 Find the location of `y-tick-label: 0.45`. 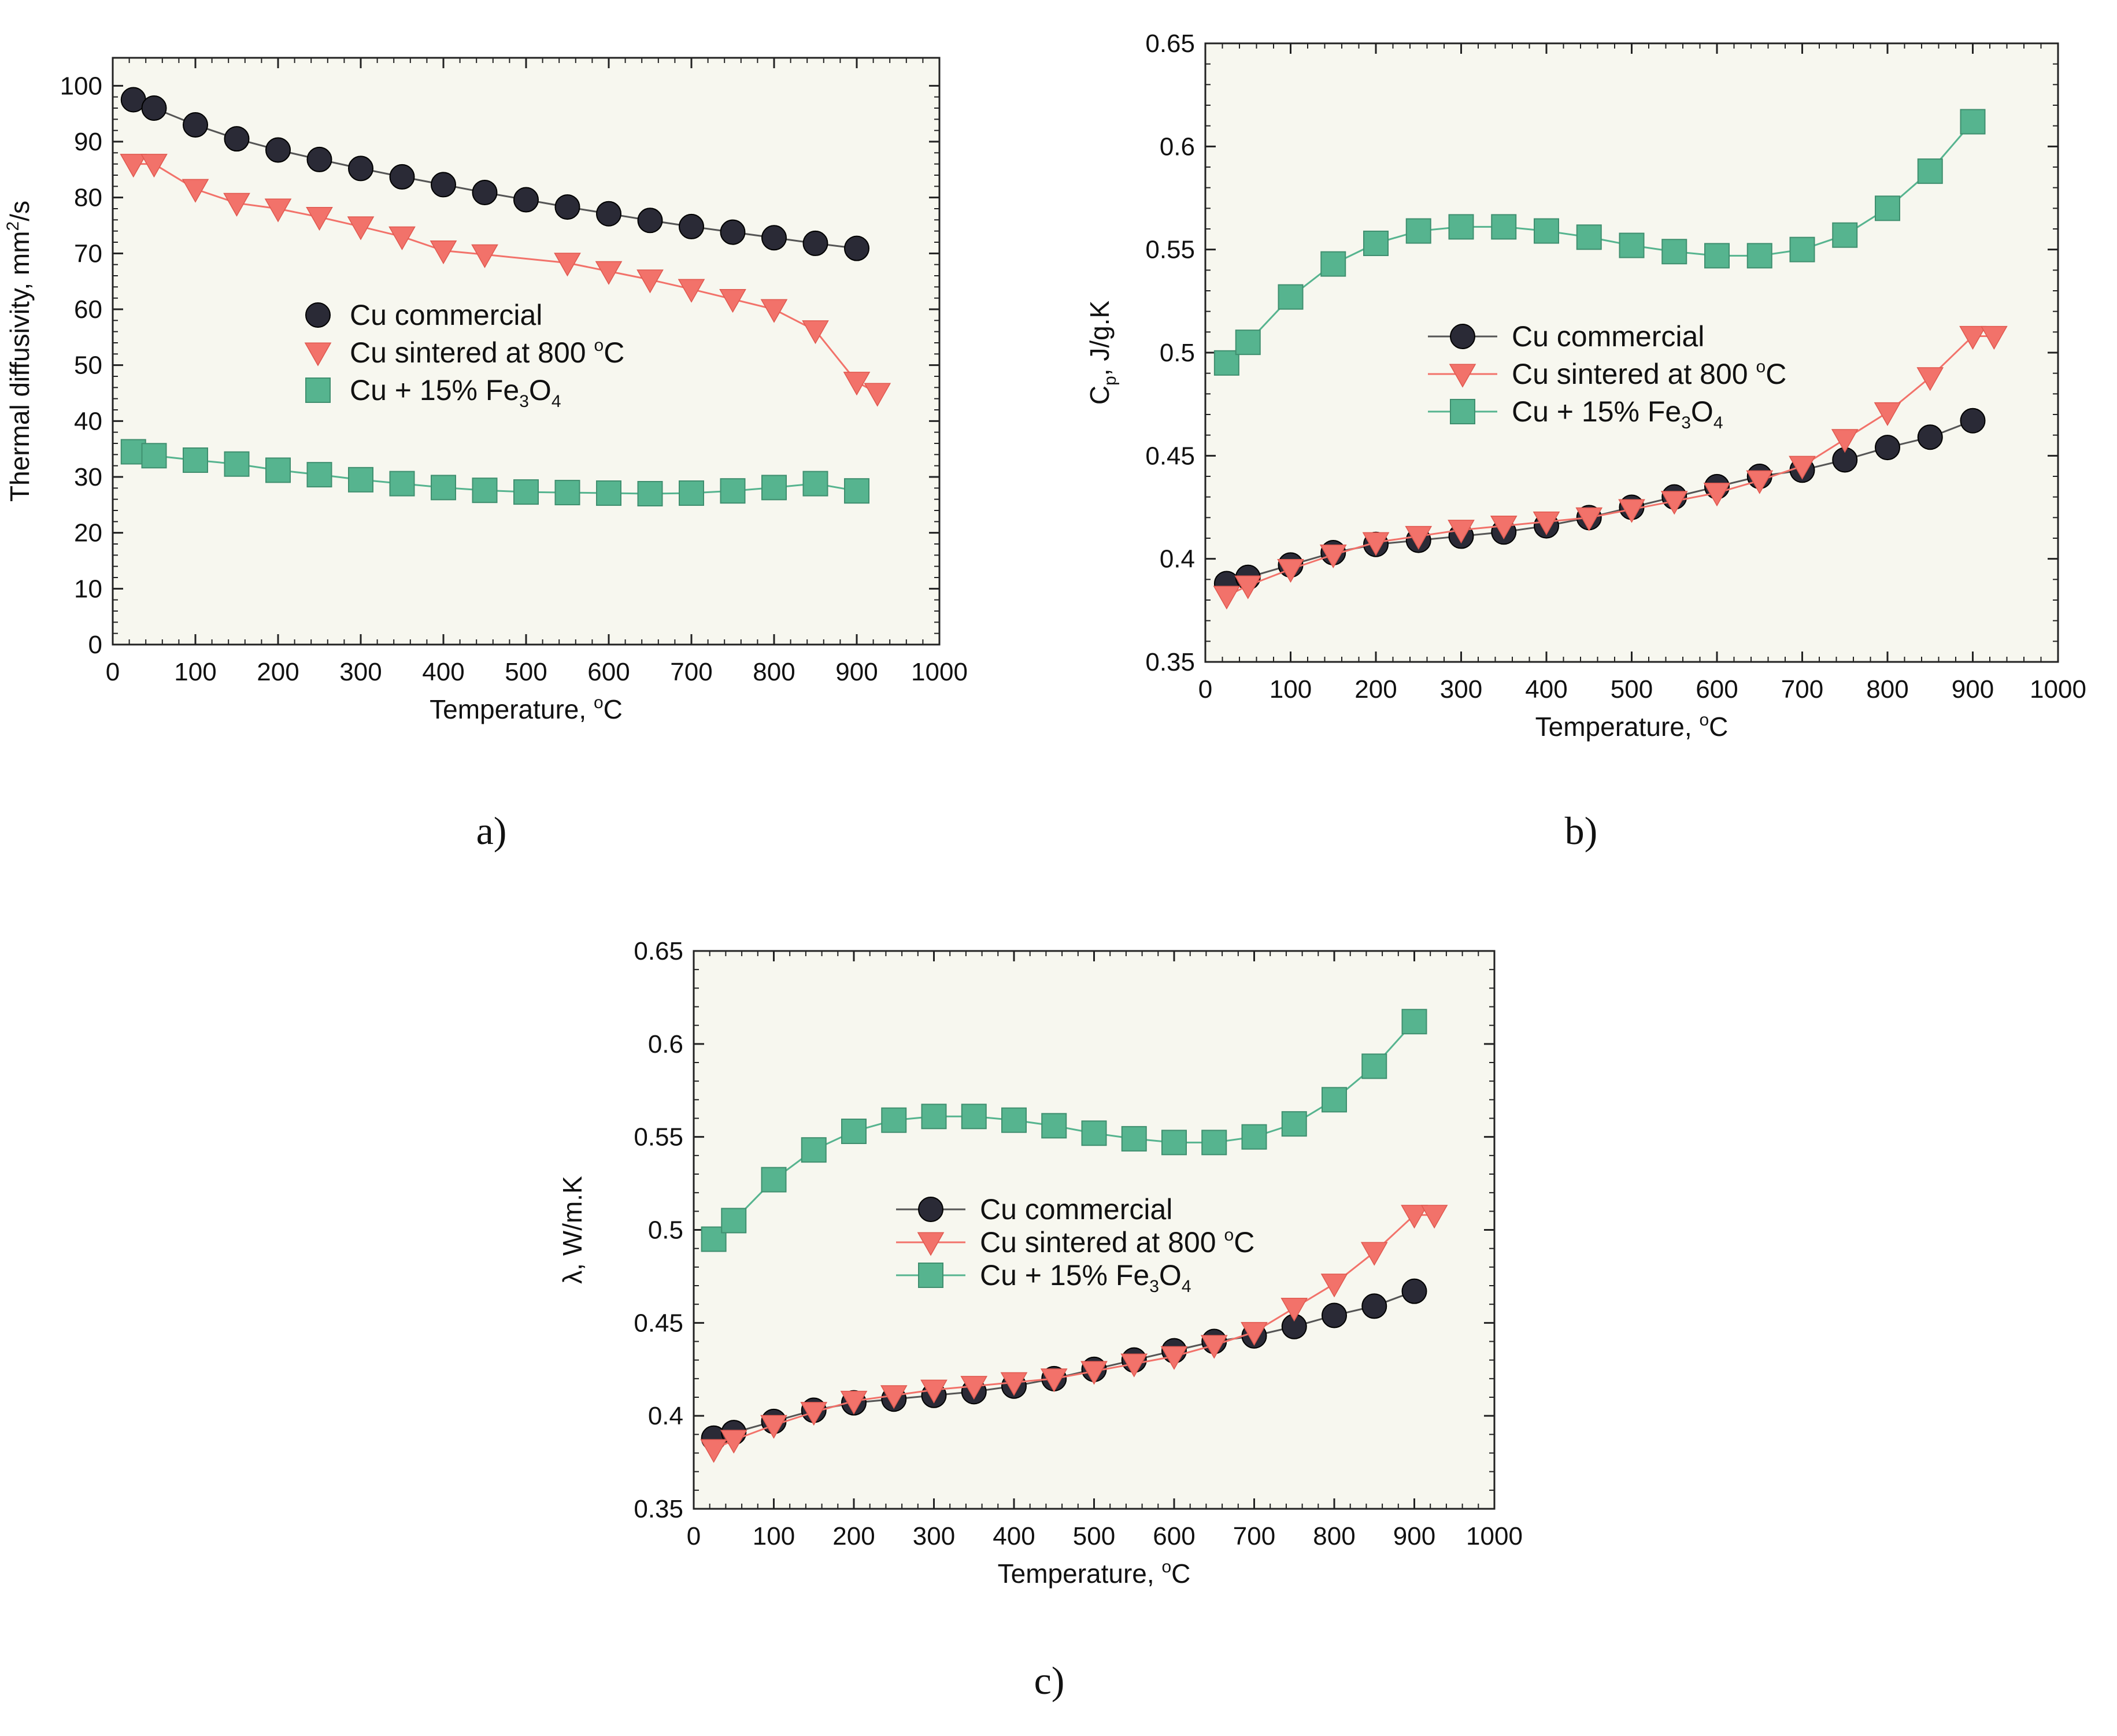

y-tick-label: 0.45 is located at coordinates (1170, 456).